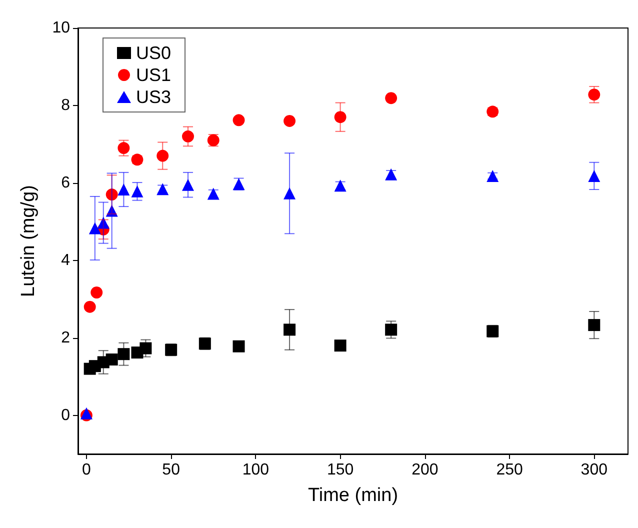 The height and width of the screenshot is (528, 638). Describe the element at coordinates (28, 241) in the screenshot. I see `y-axis-title: Lutein (mg/g)` at that location.